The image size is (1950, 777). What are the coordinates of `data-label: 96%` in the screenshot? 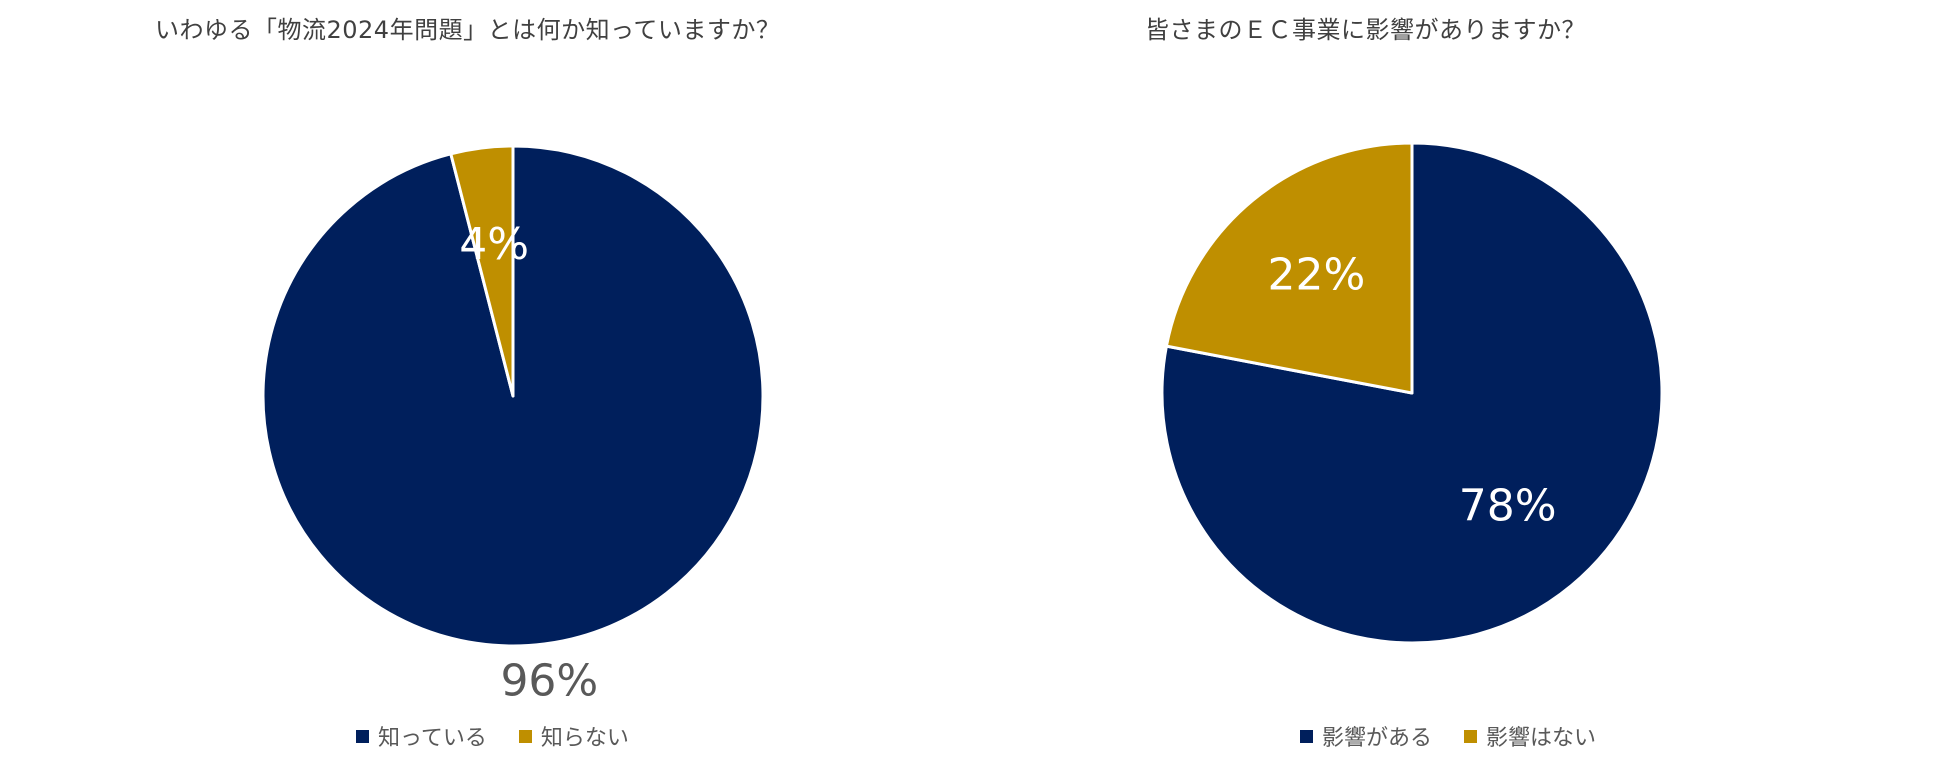 It's located at (549, 681).